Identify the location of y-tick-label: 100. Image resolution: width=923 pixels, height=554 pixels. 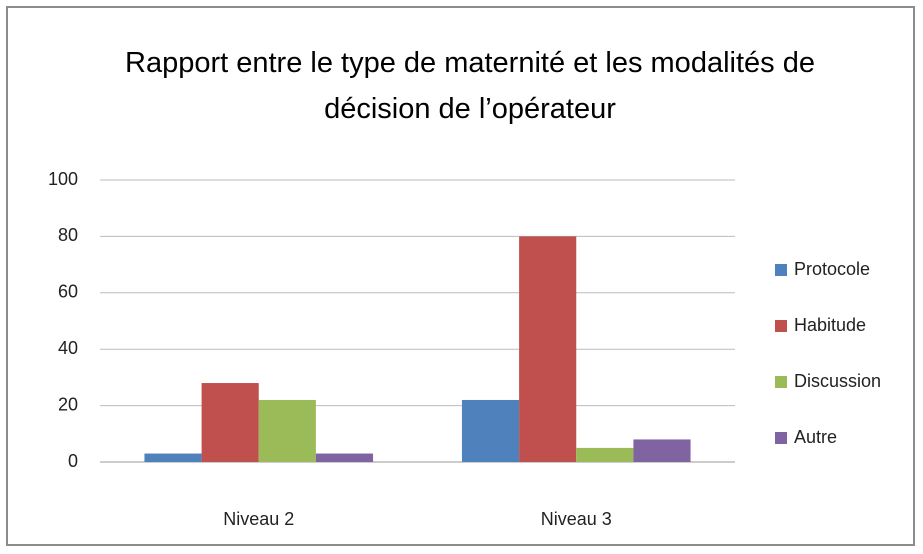
(63, 179).